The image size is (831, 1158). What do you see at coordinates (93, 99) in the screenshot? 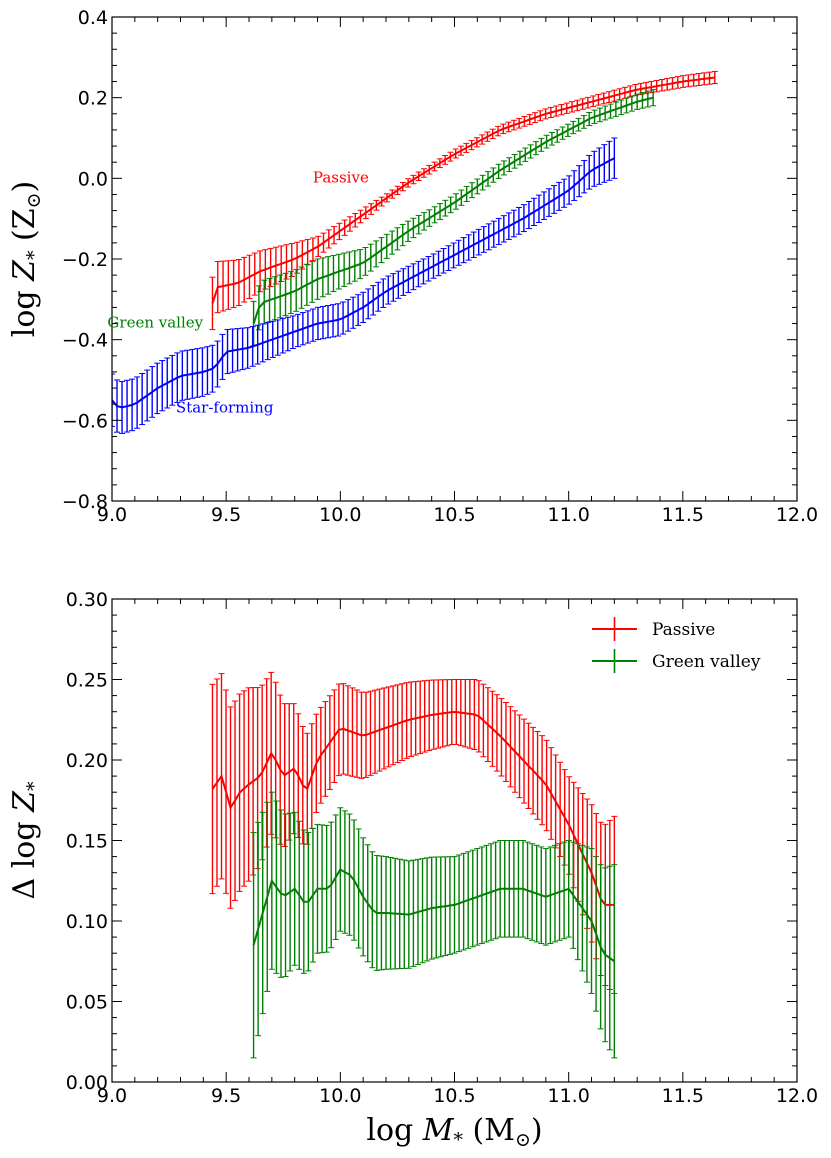
I see `y-tick-label: 0.2` at bounding box center [93, 99].